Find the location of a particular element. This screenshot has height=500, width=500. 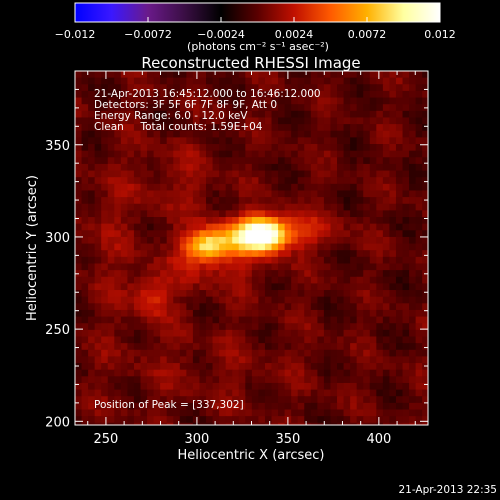

colorbar-tick-label: 0.0024 is located at coordinates (294, 34).